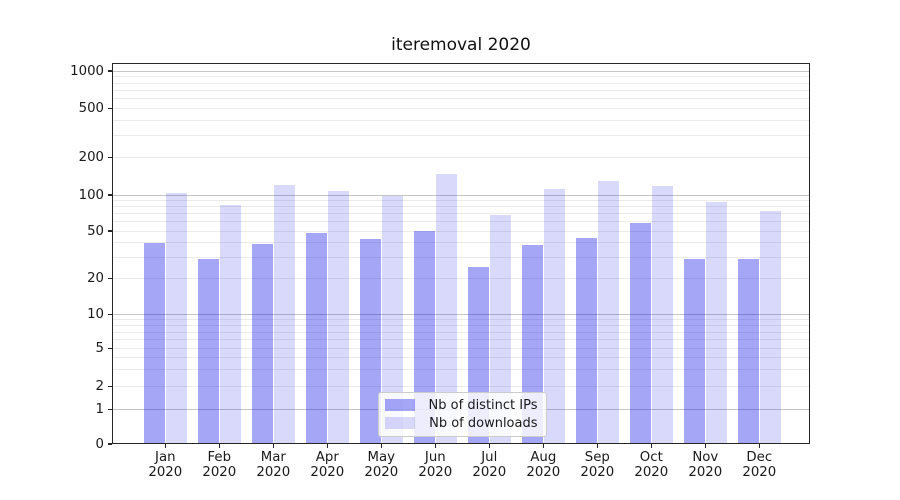  Describe the element at coordinates (597, 457) in the screenshot. I see `x-tick-month: Sep` at that location.